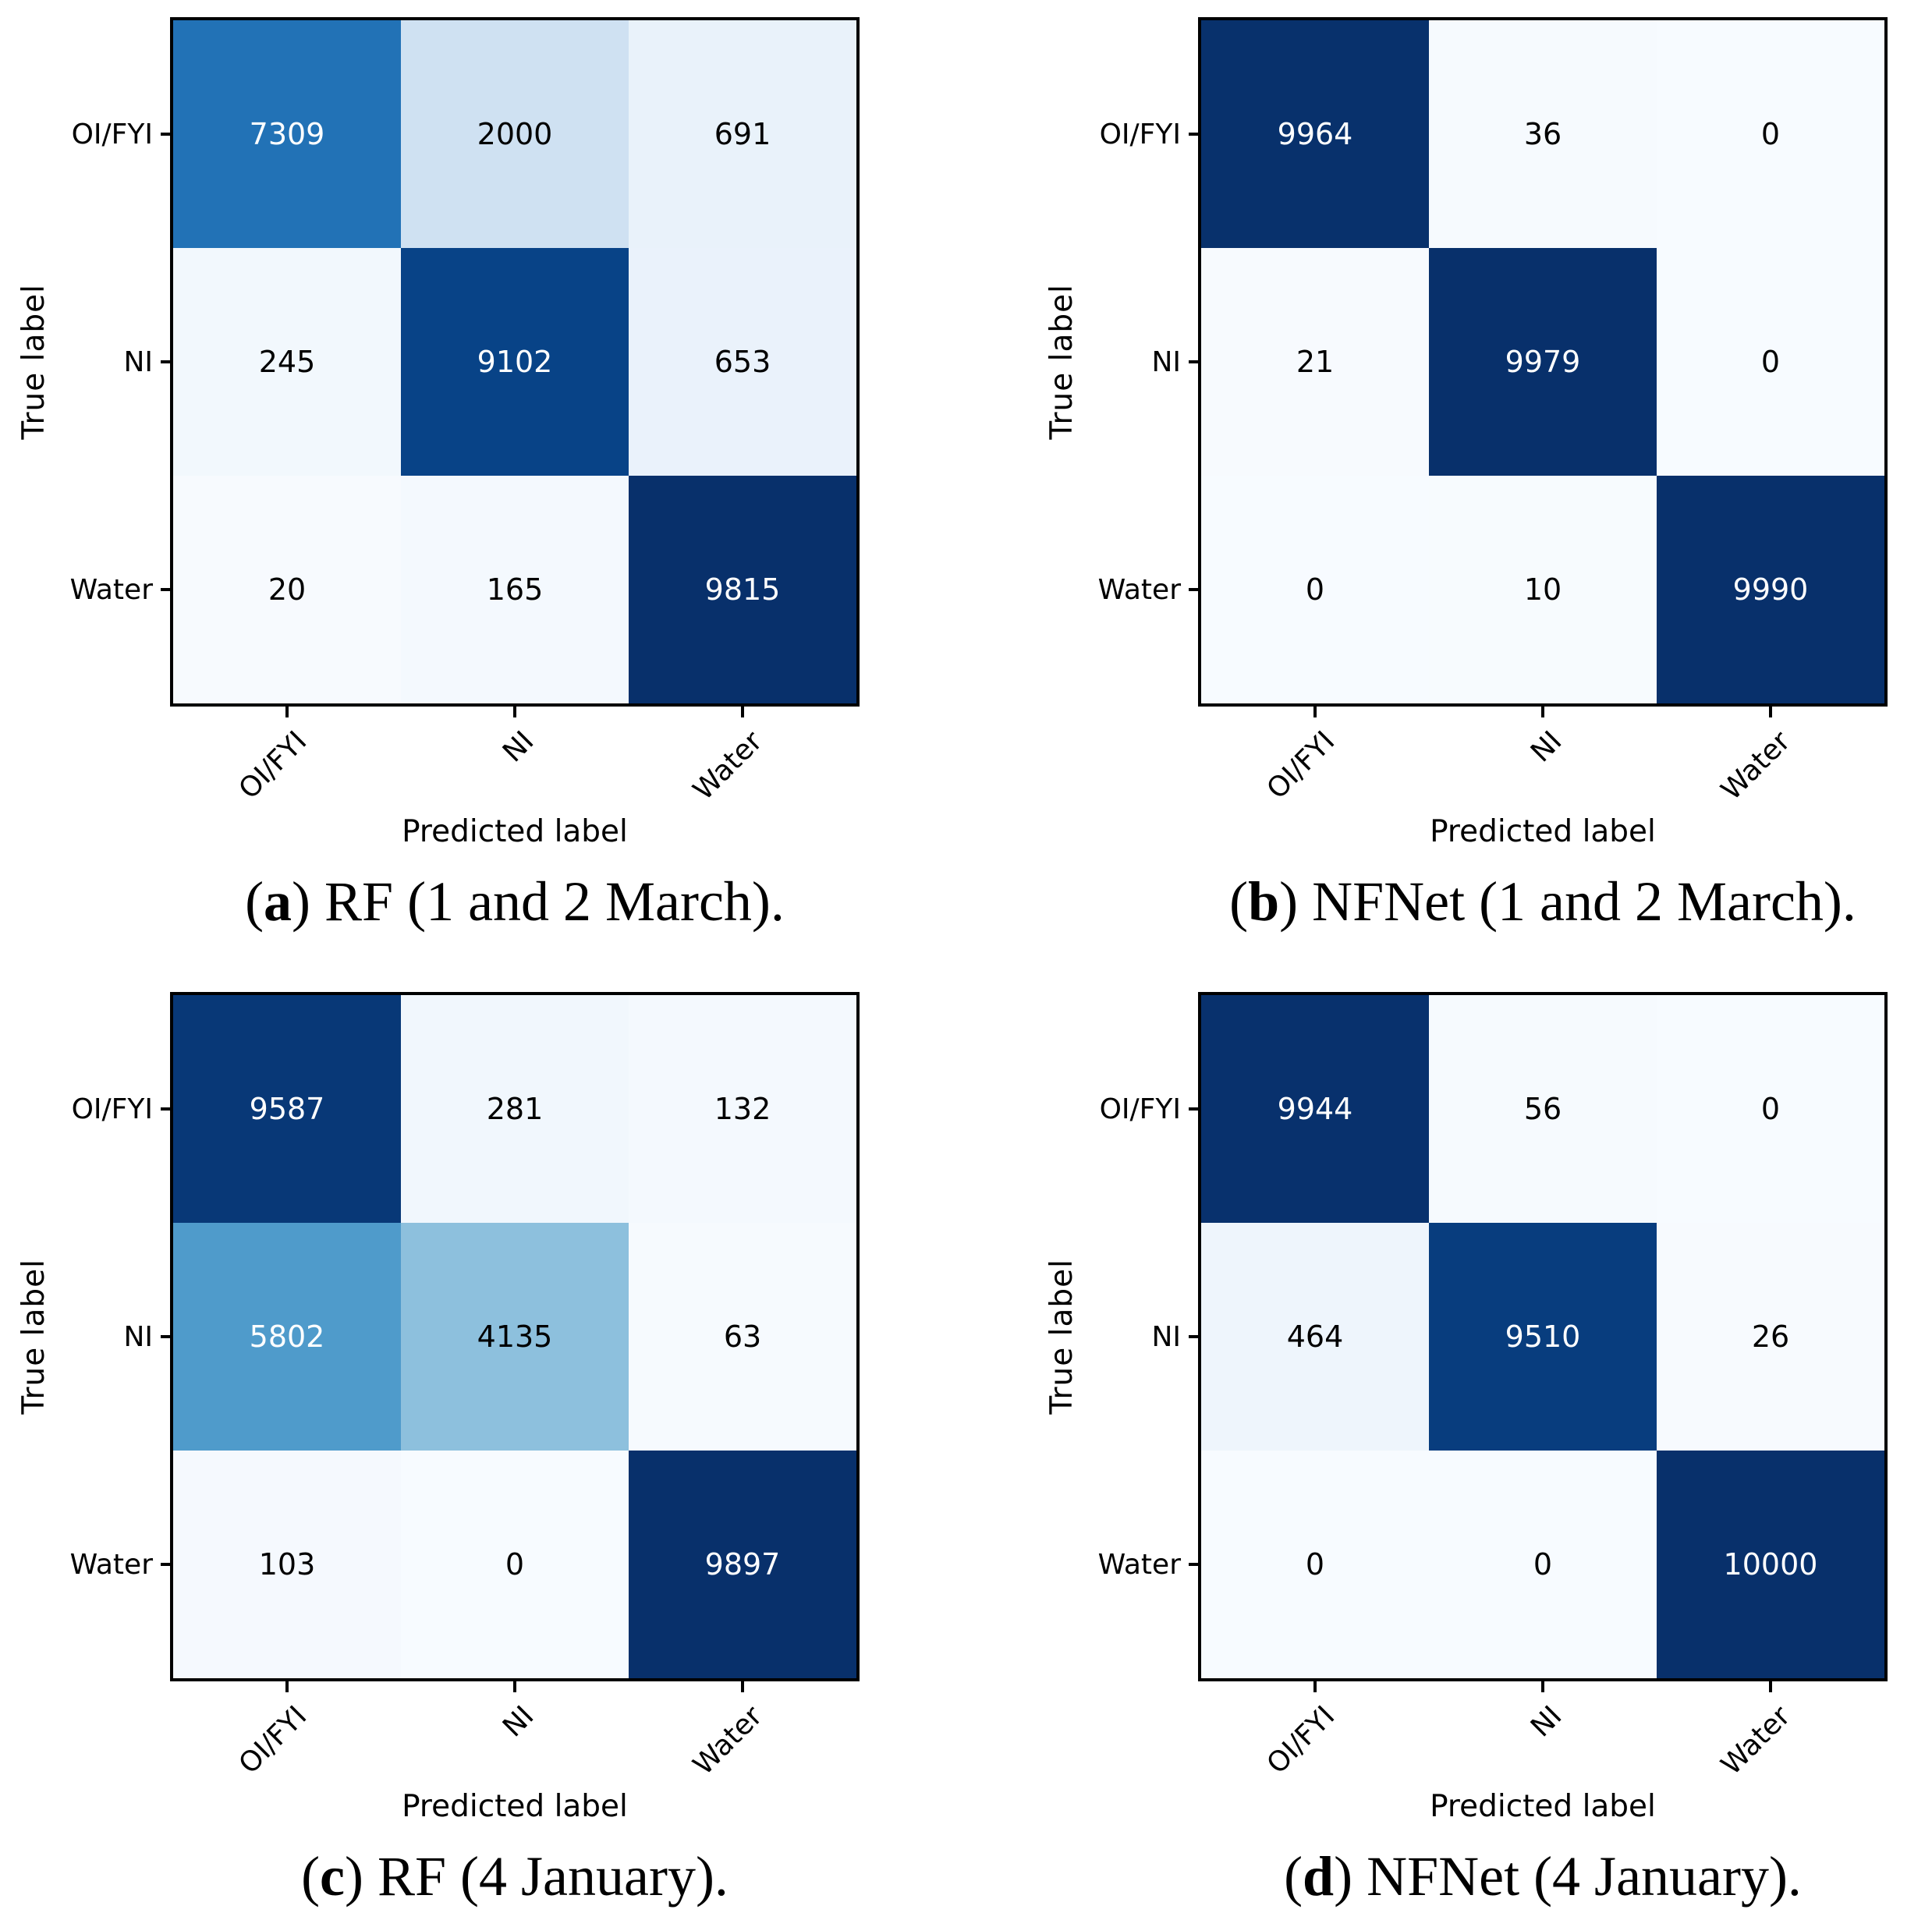 The height and width of the screenshot is (1920, 1932). I want to click on caption-text: ) NFNet (4 January)., so click(1568, 1876).